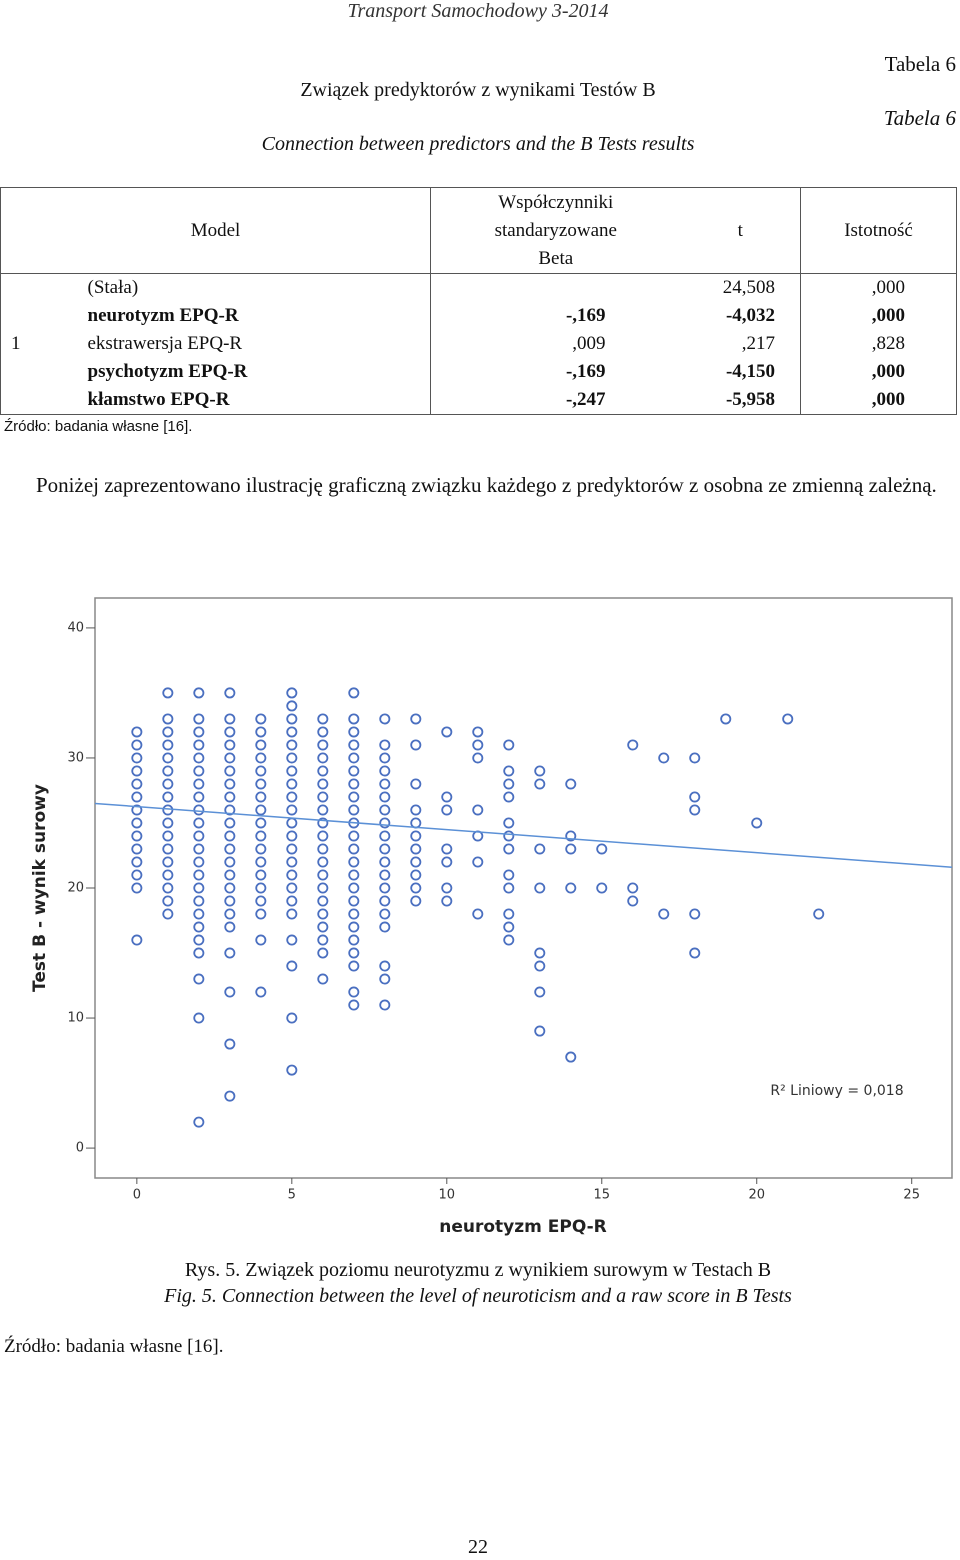 The image size is (960, 1560). I want to click on x-tick-label: 20, so click(756, 1195).